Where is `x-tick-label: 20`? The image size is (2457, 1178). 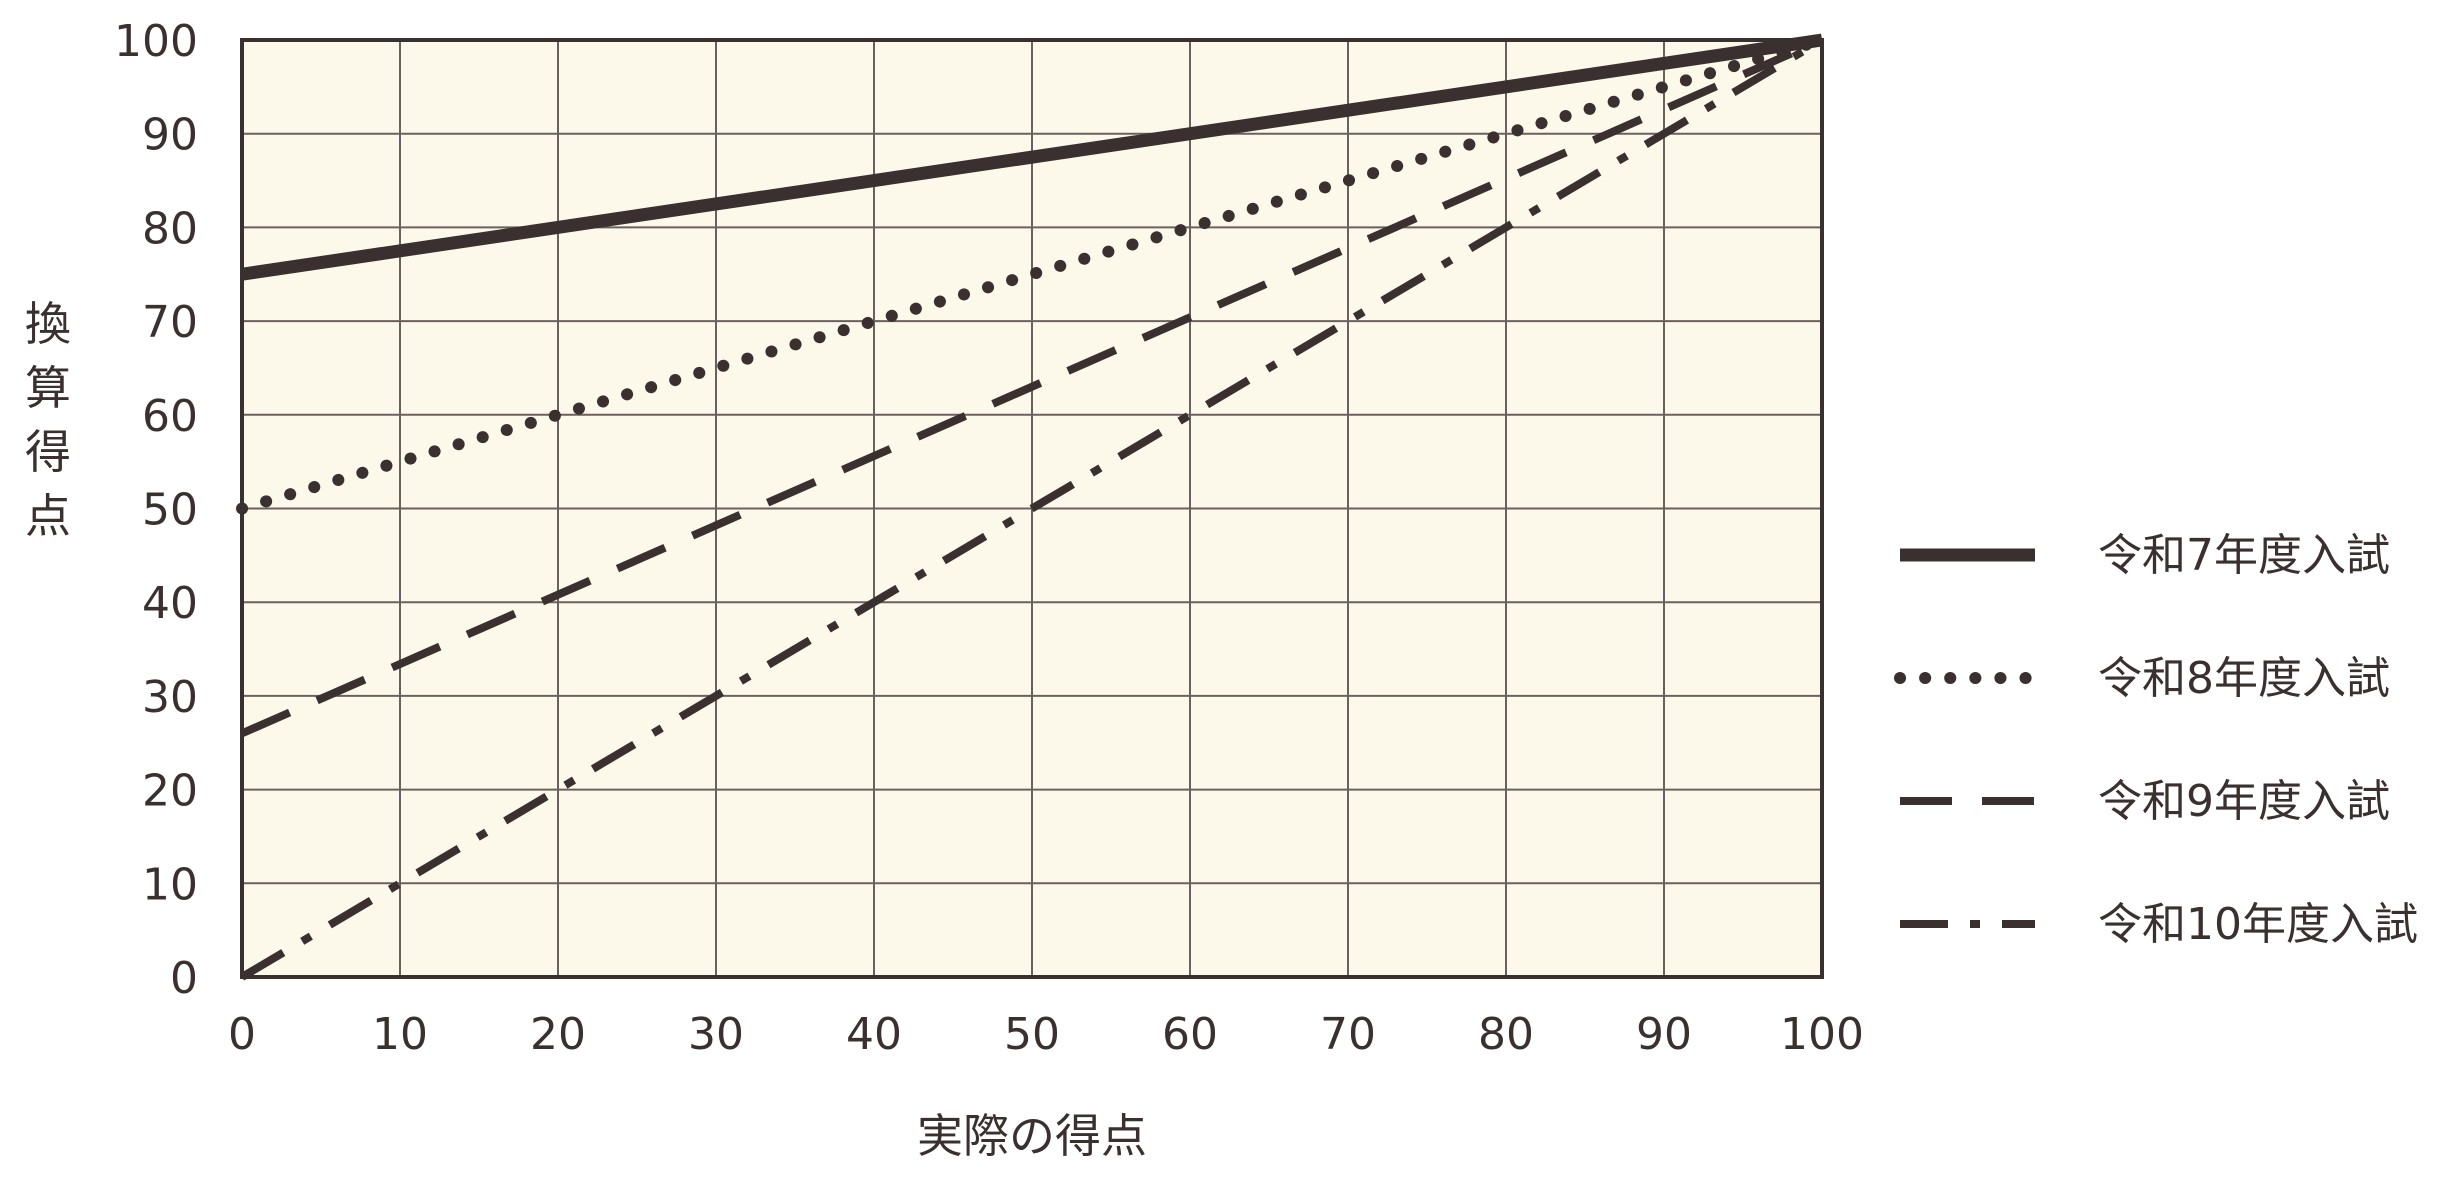
x-tick-label: 20 is located at coordinates (558, 1034).